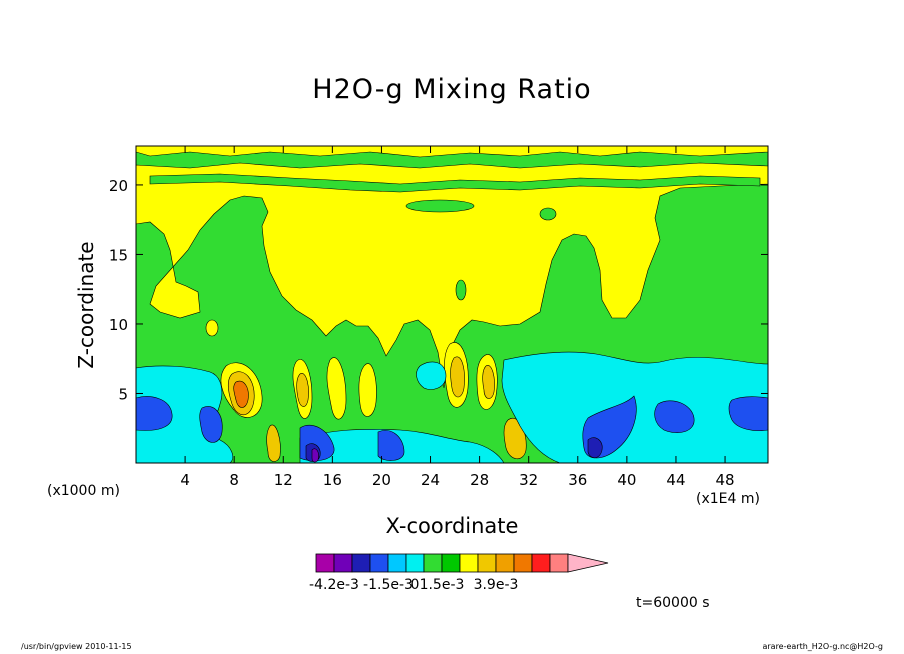  What do you see at coordinates (452, 89) in the screenshot?
I see `chart-title: H2O-g Mixing Ratio` at bounding box center [452, 89].